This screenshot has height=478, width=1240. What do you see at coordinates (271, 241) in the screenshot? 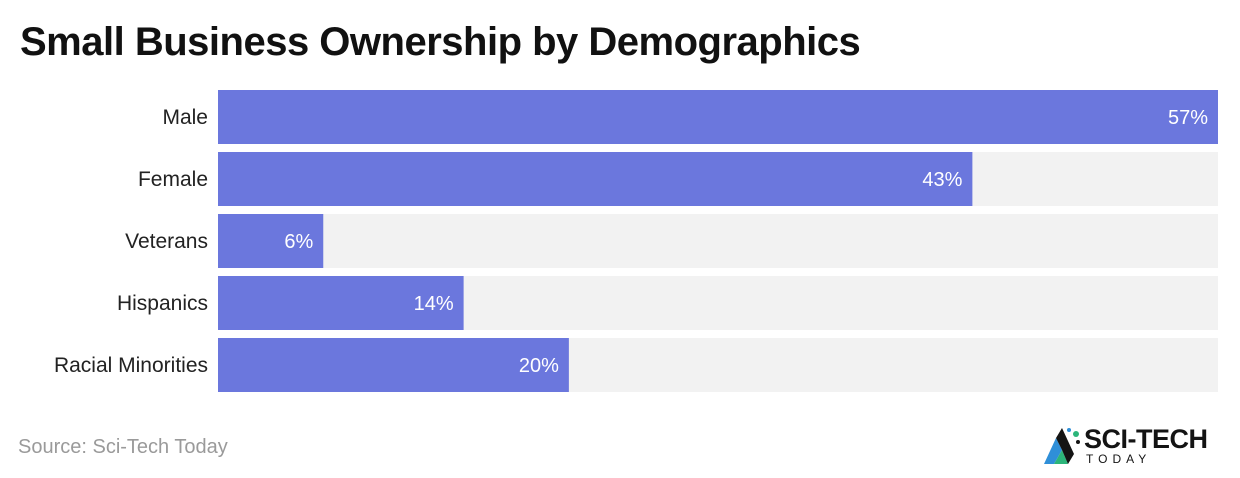
I see `bar-veterans` at bounding box center [271, 241].